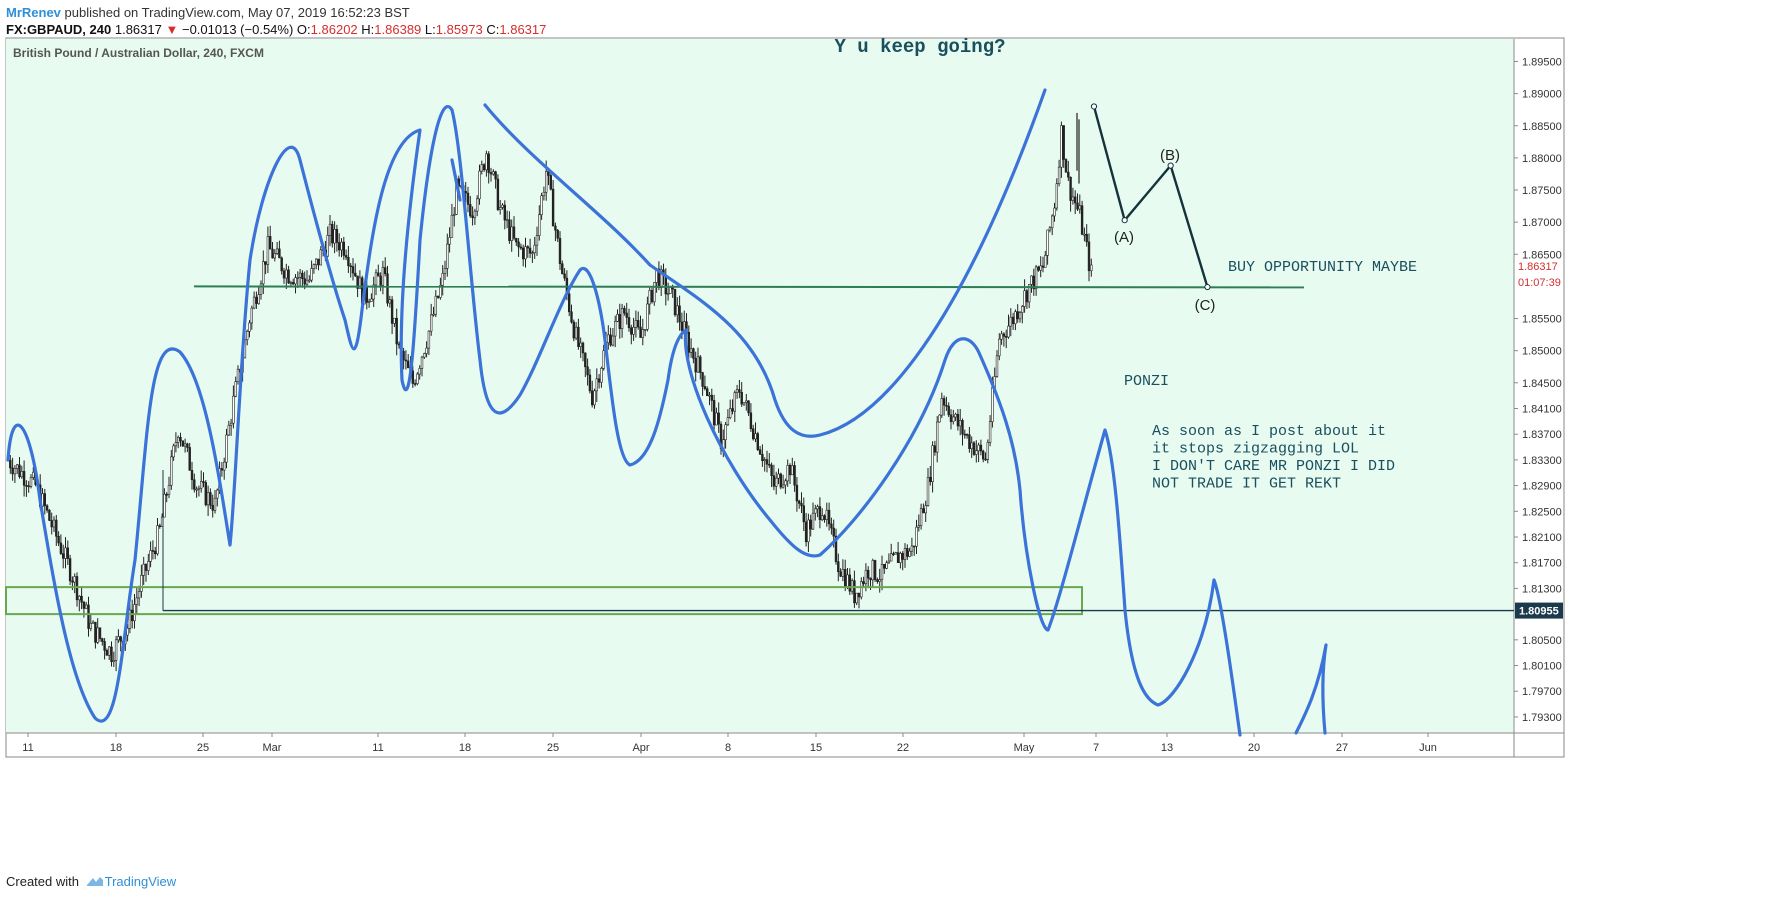 The width and height of the screenshot is (1788, 900). What do you see at coordinates (303, 29) in the screenshot?
I see `open-label: O:` at bounding box center [303, 29].